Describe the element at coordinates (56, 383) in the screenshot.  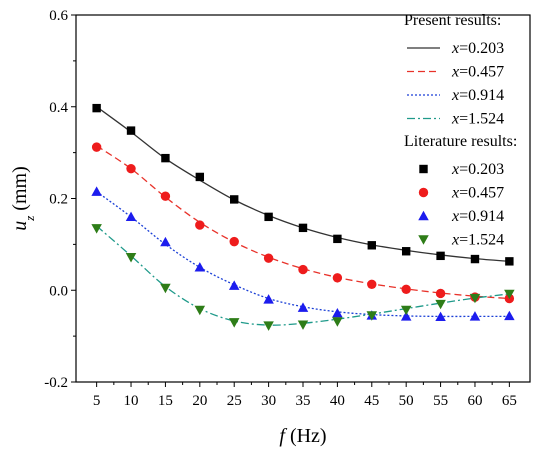
I see `y-tick-label: -0.2` at that location.